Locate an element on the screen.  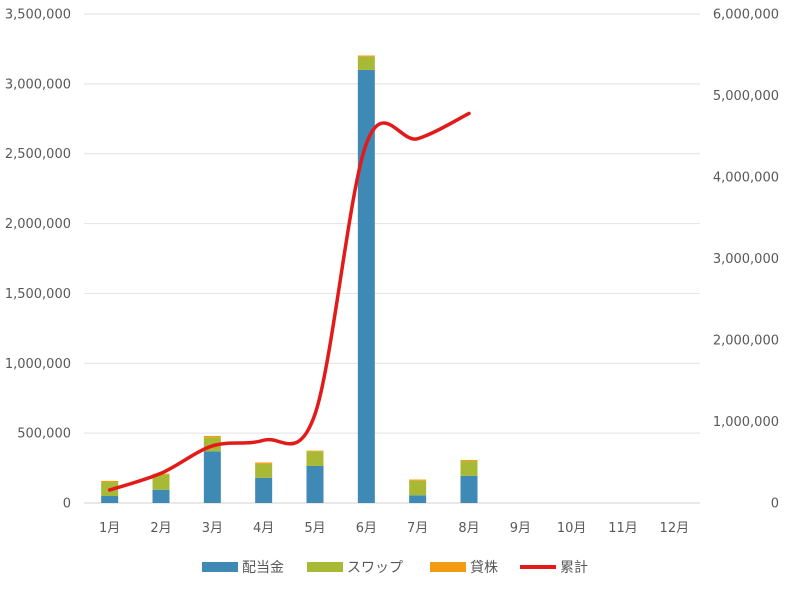
x-tick-label: 11月 is located at coordinates (623, 528).